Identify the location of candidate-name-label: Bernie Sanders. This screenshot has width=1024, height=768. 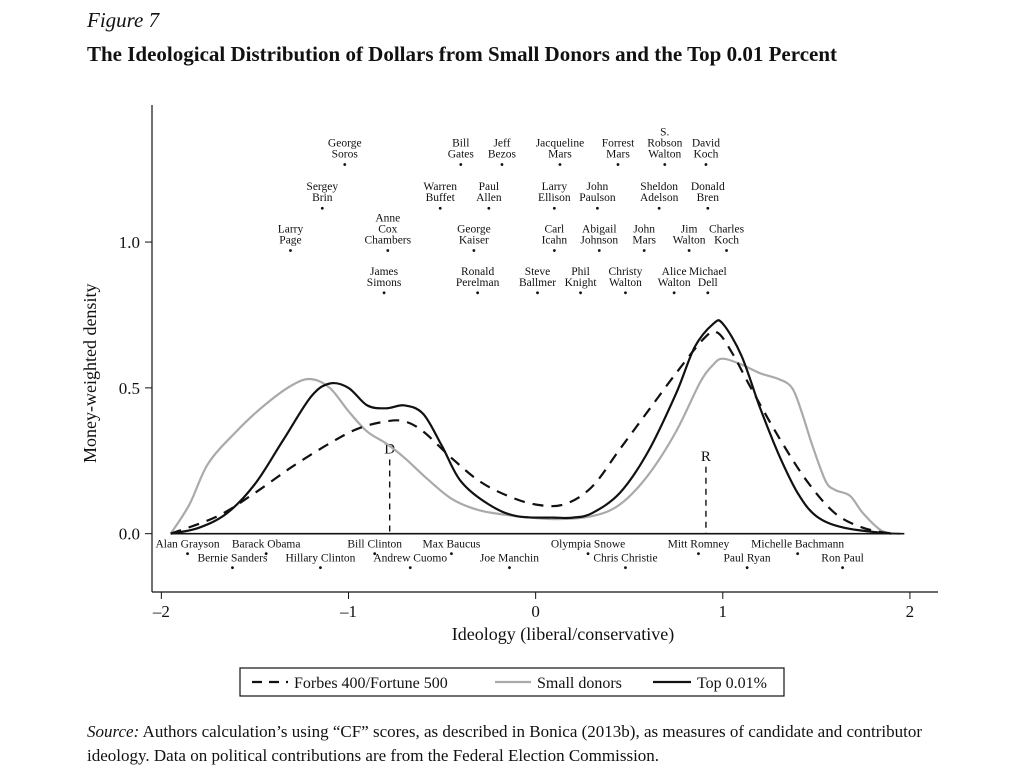
(232, 559).